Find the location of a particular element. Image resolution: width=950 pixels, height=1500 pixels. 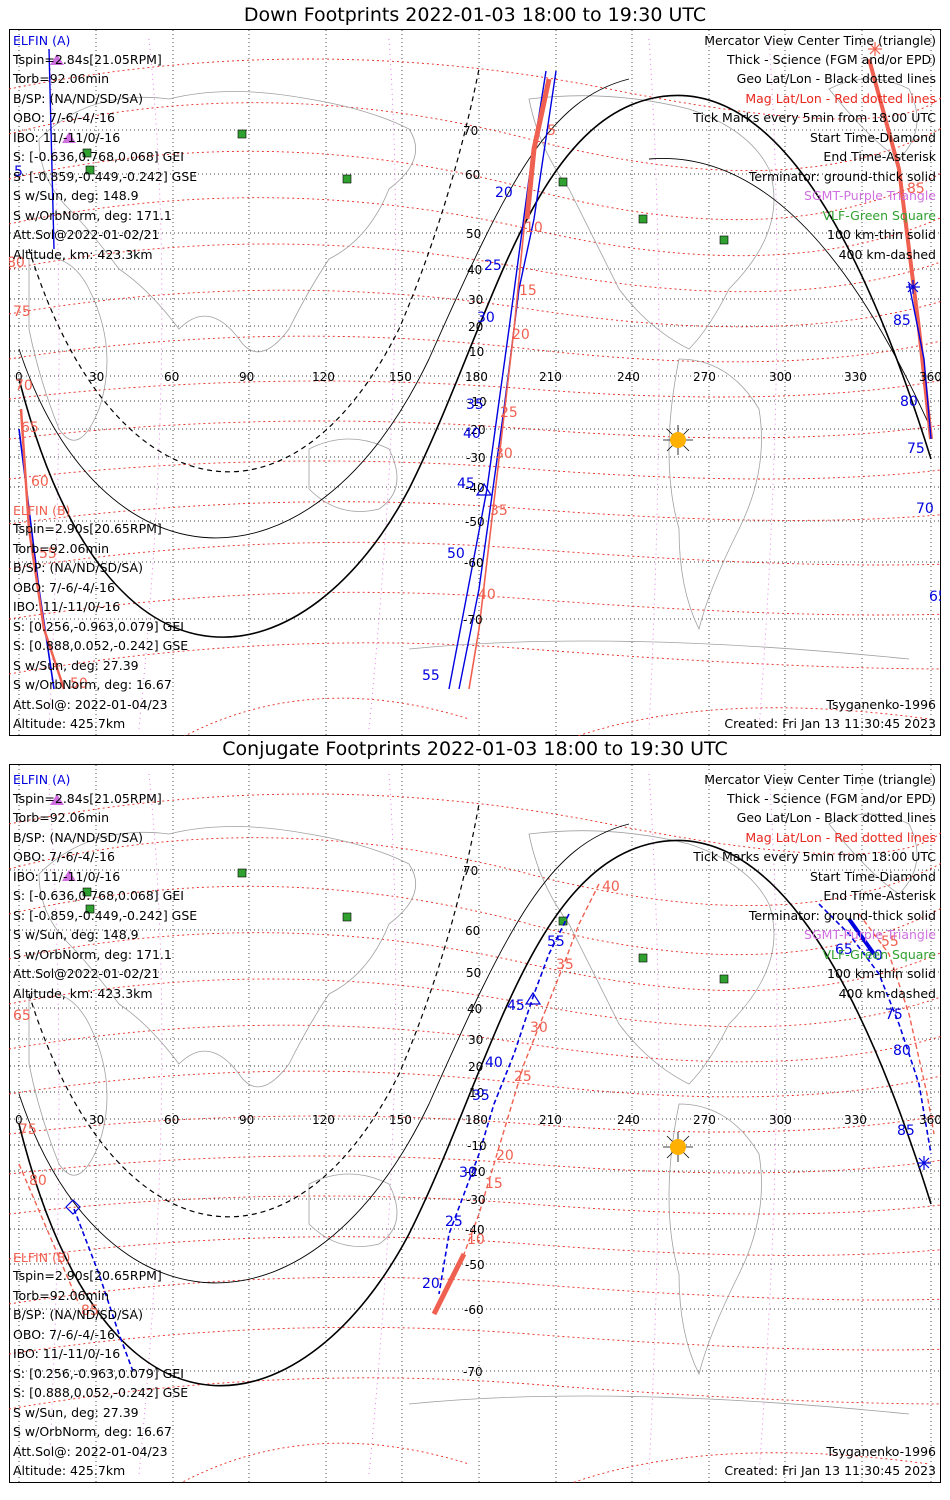

orbit-b-tick: 20 is located at coordinates (505, 1156).